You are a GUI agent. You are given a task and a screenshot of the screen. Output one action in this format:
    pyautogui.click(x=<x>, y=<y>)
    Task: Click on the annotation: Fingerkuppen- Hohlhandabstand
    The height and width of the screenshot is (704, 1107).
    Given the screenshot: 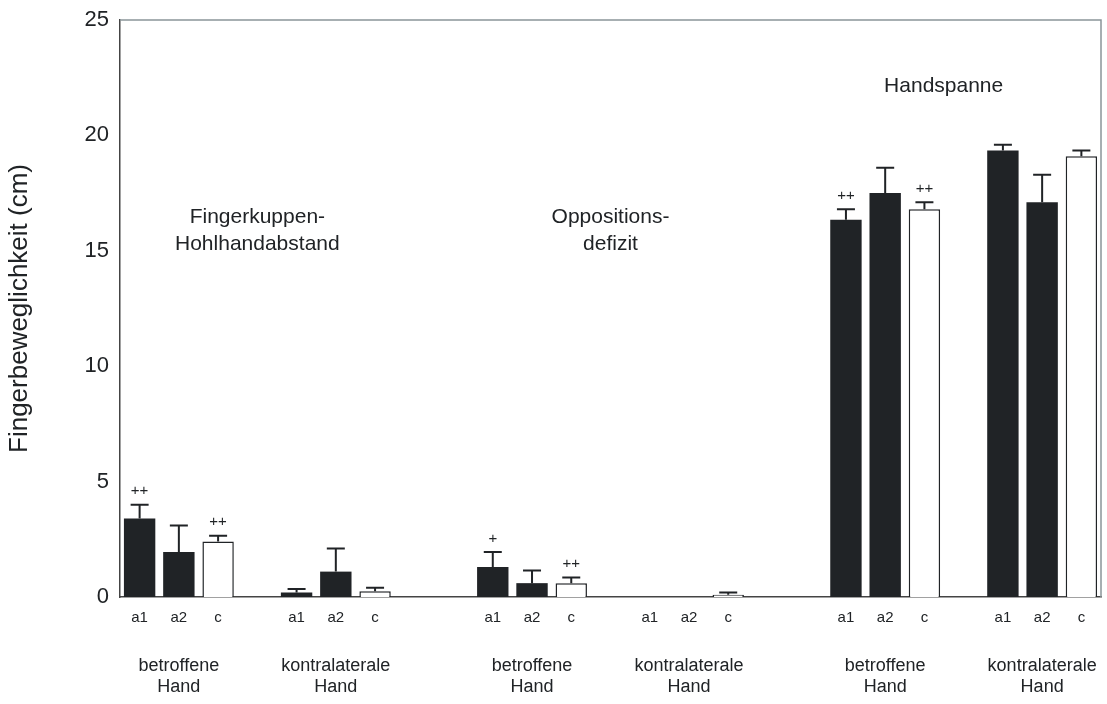 What is the action you would take?
    pyautogui.click(x=257, y=229)
    